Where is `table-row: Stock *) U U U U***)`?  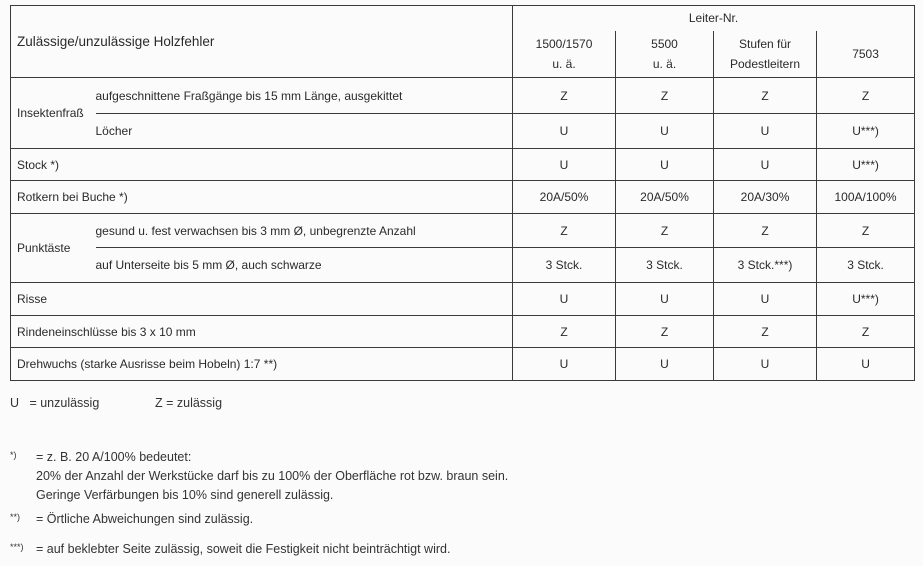 table-row: Stock *) U U U U***) is located at coordinates (462, 164).